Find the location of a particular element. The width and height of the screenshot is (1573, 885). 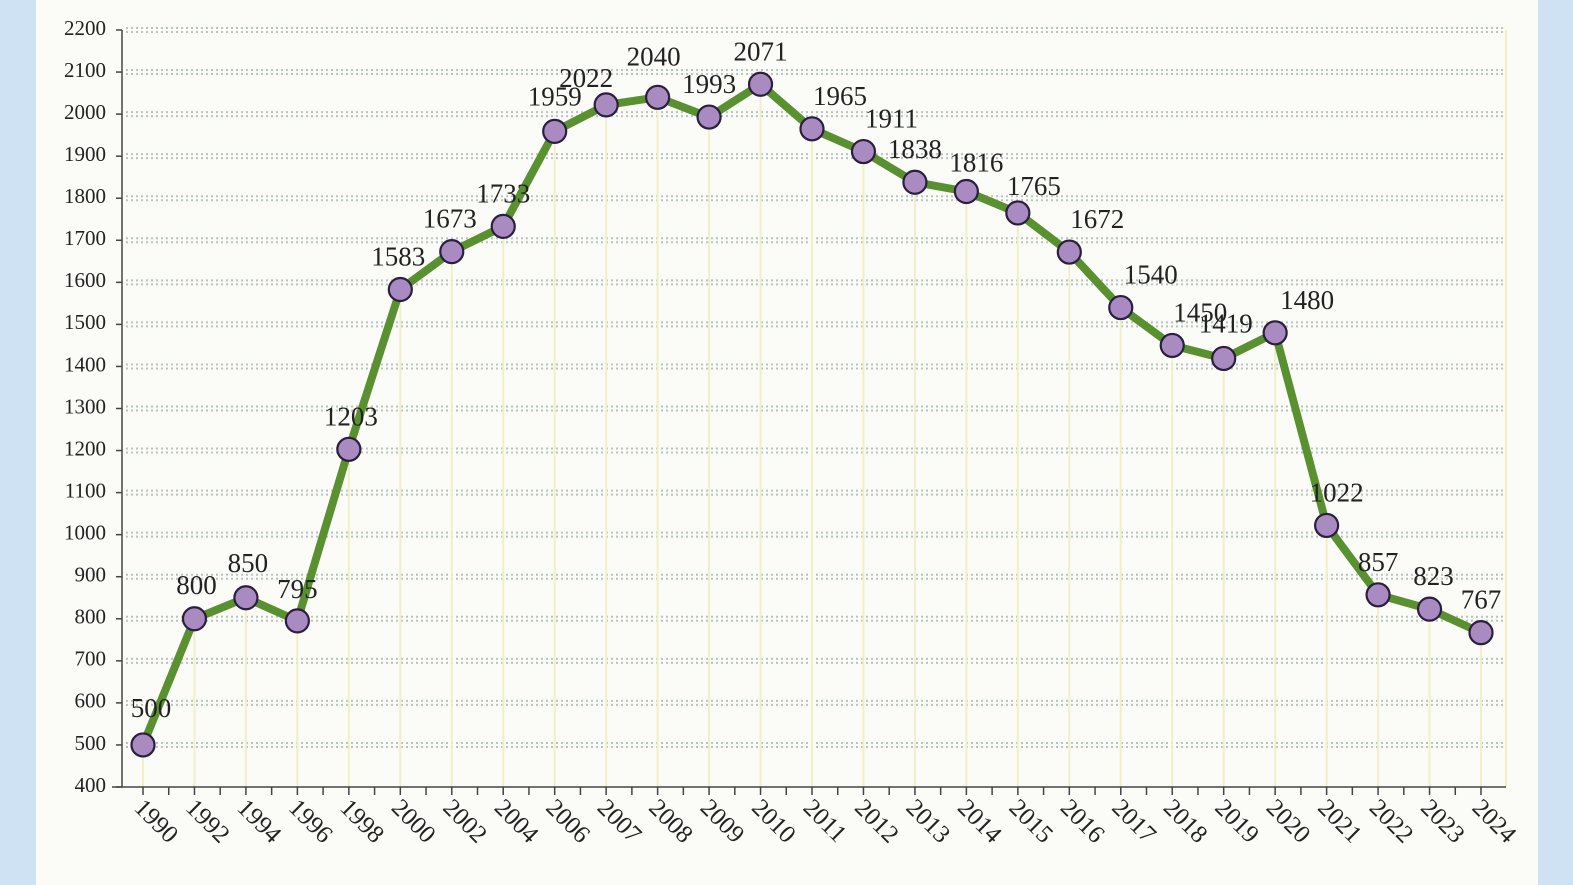

data-label: 1480 is located at coordinates (1307, 300).